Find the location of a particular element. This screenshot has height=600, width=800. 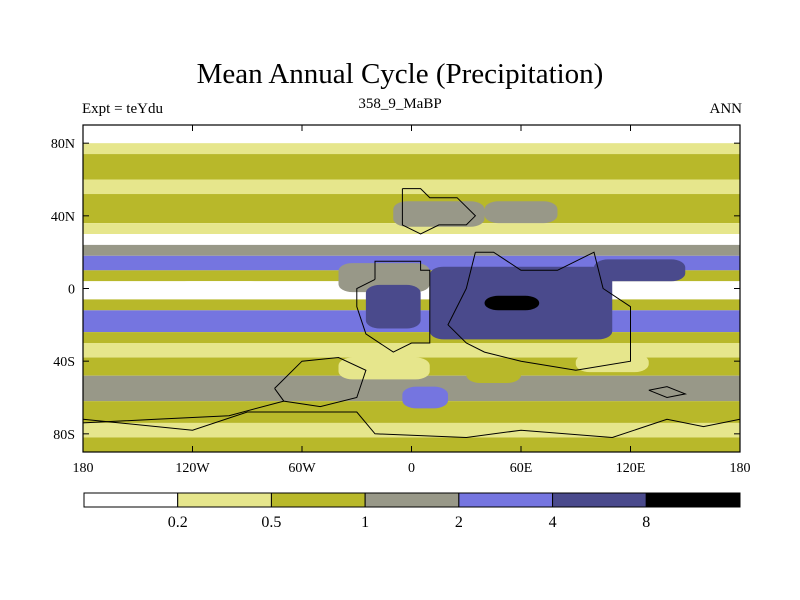

x-tick-label: 0 is located at coordinates (411, 468).